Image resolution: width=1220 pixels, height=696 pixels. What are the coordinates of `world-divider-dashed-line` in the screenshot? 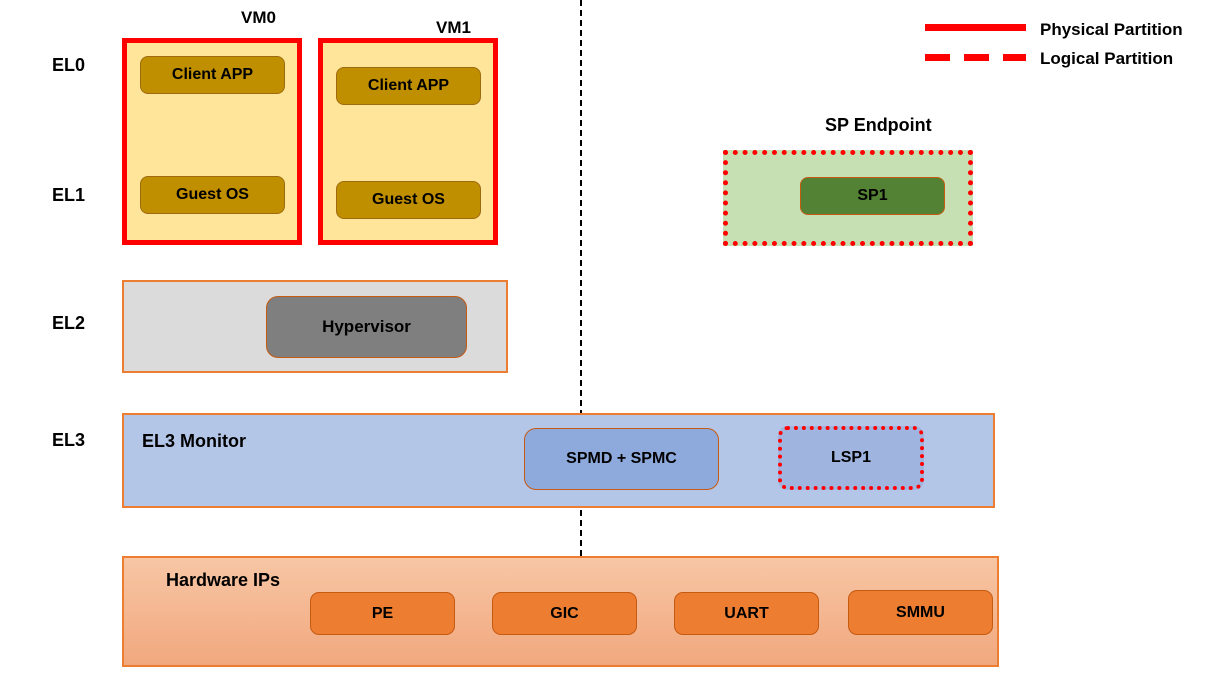 It's located at (581, 278).